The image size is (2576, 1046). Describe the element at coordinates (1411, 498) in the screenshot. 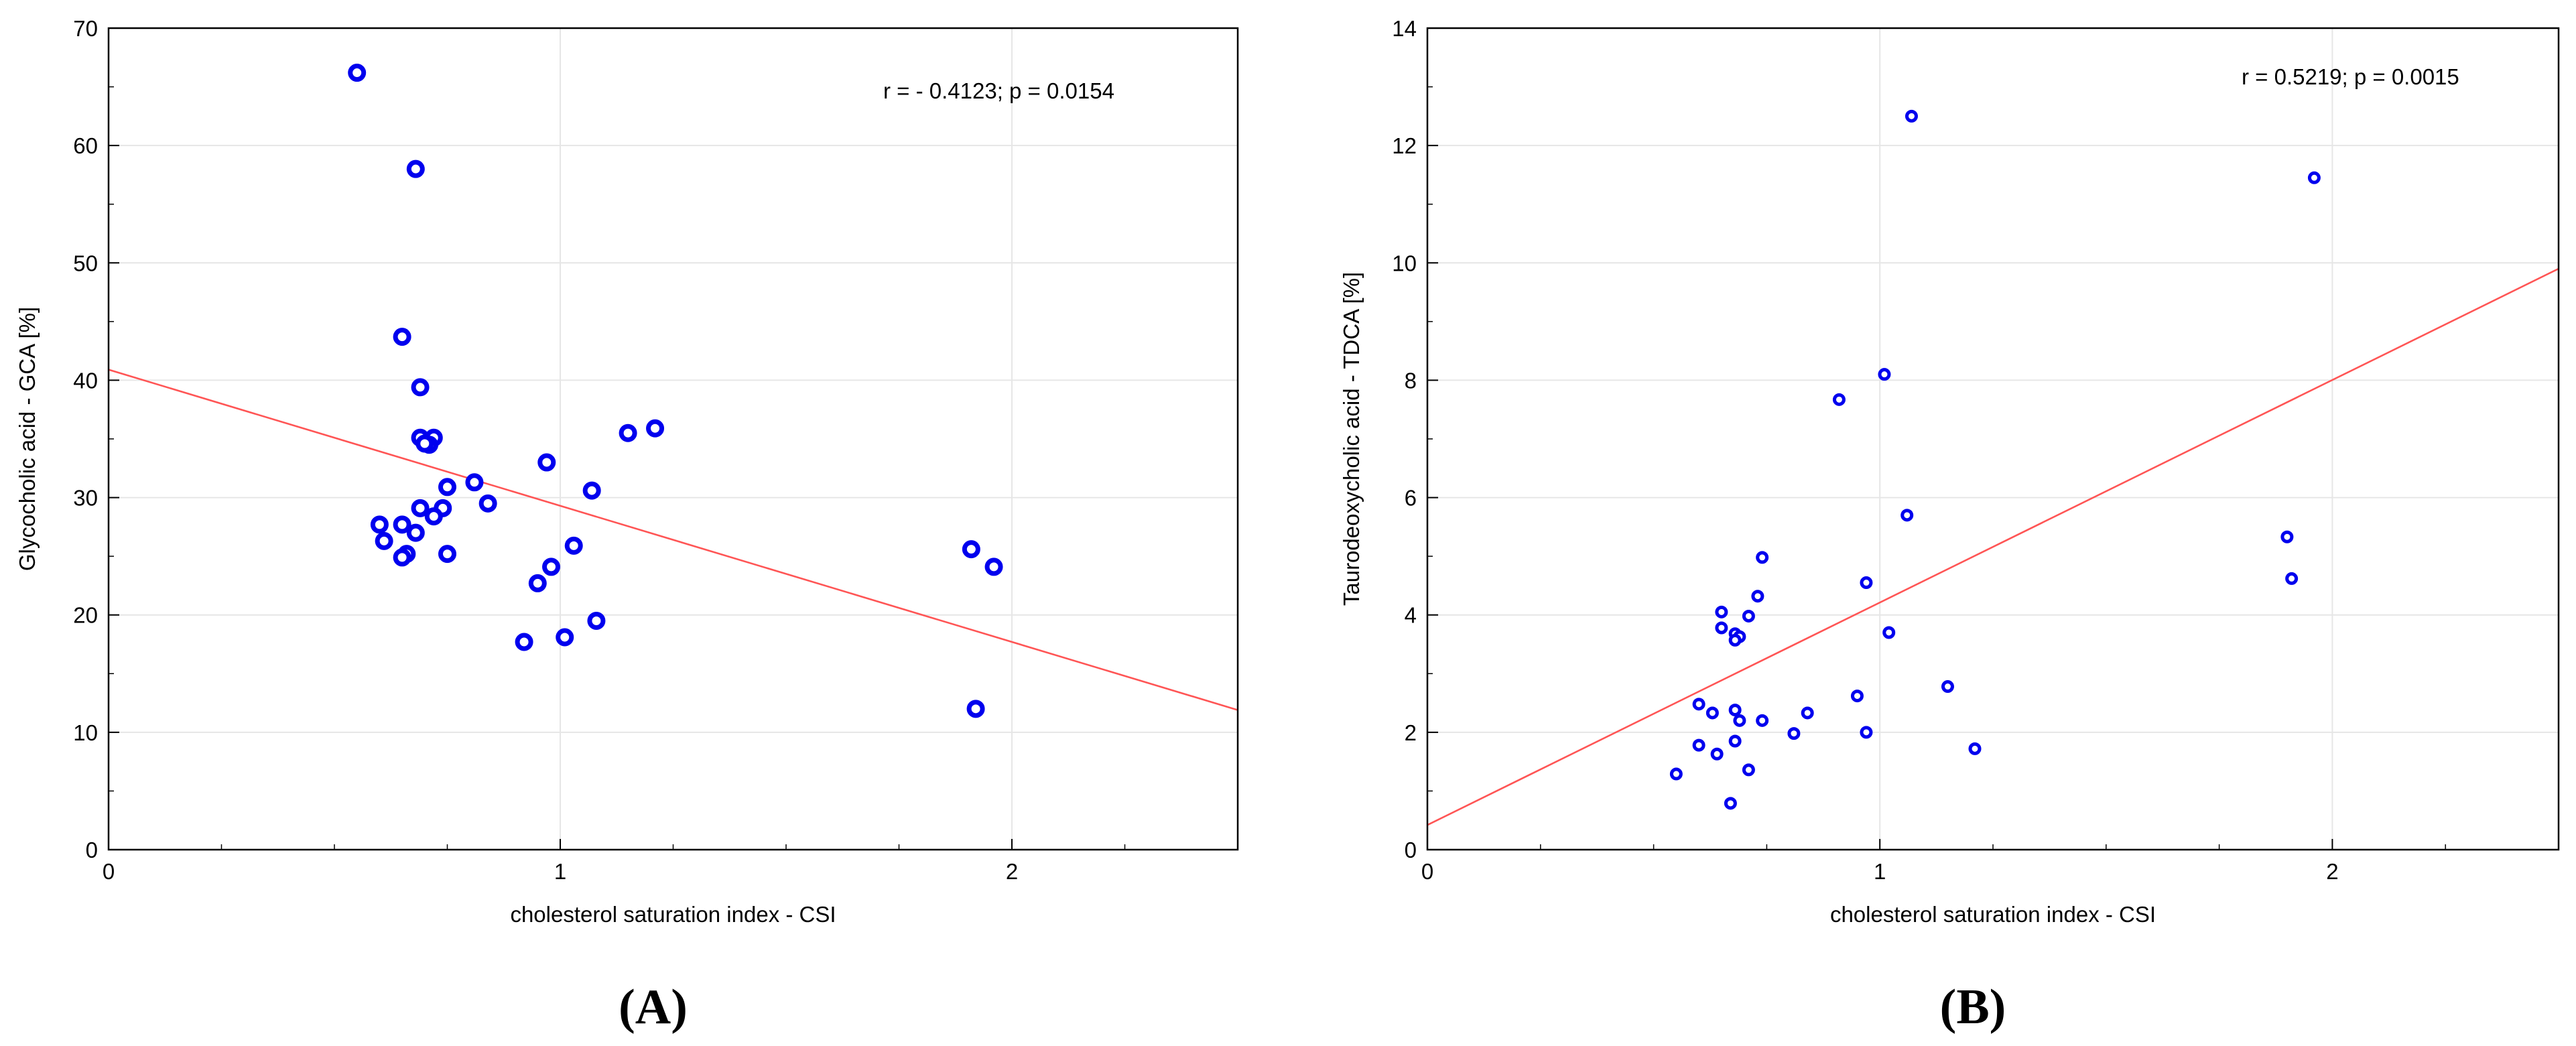

I see `y-tick-label: 6` at that location.